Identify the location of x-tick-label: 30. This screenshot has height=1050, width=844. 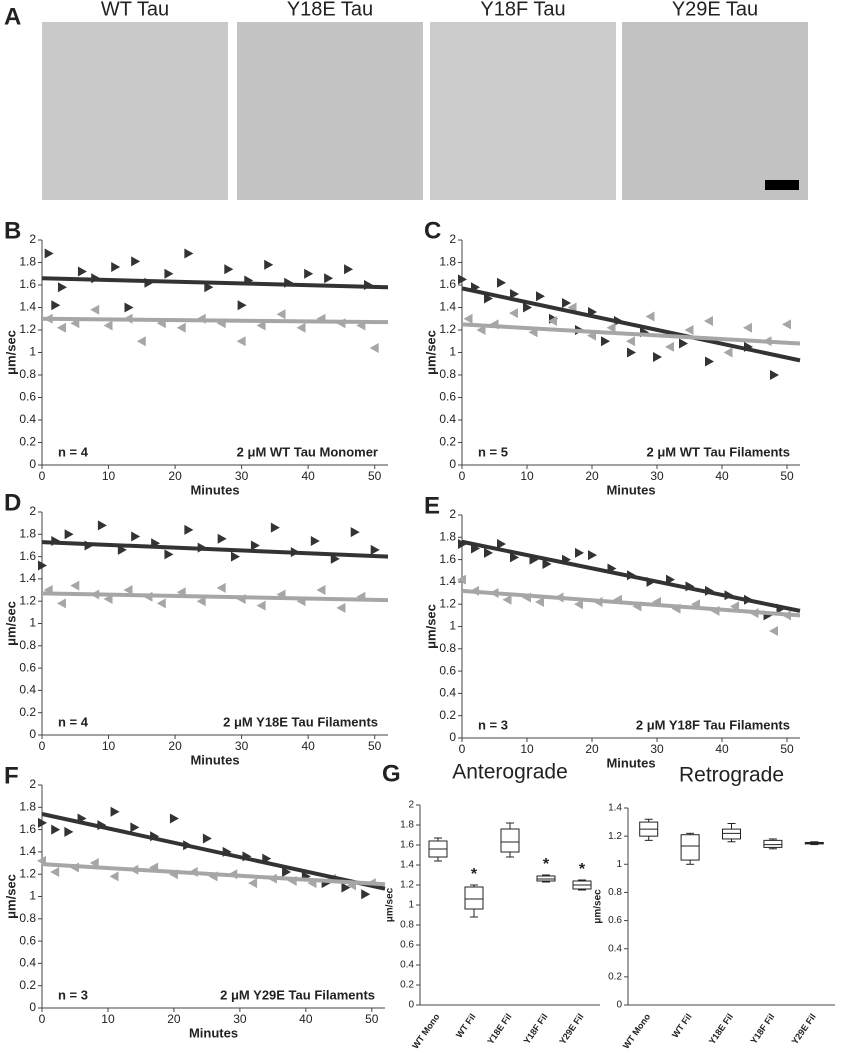
(657, 749).